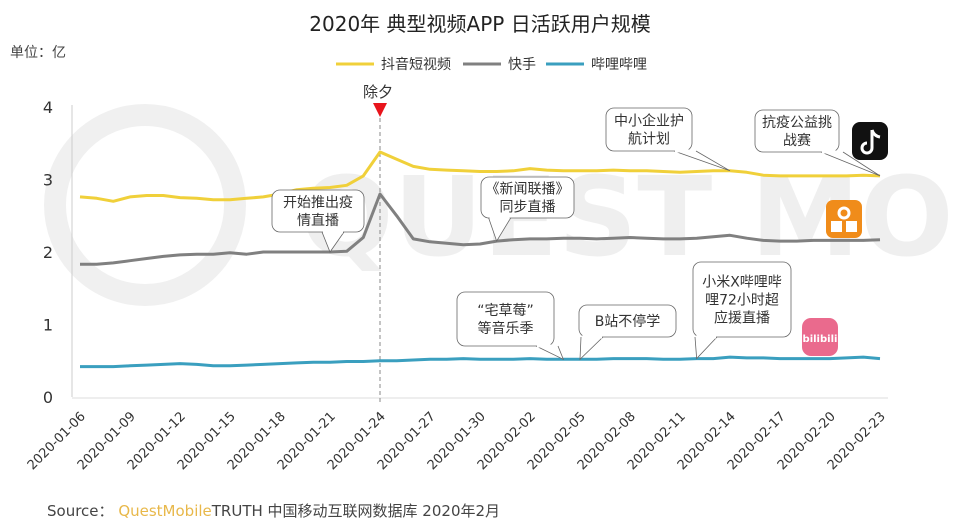 The image size is (960, 530). I want to click on marker-label: 除夕, so click(378, 92).